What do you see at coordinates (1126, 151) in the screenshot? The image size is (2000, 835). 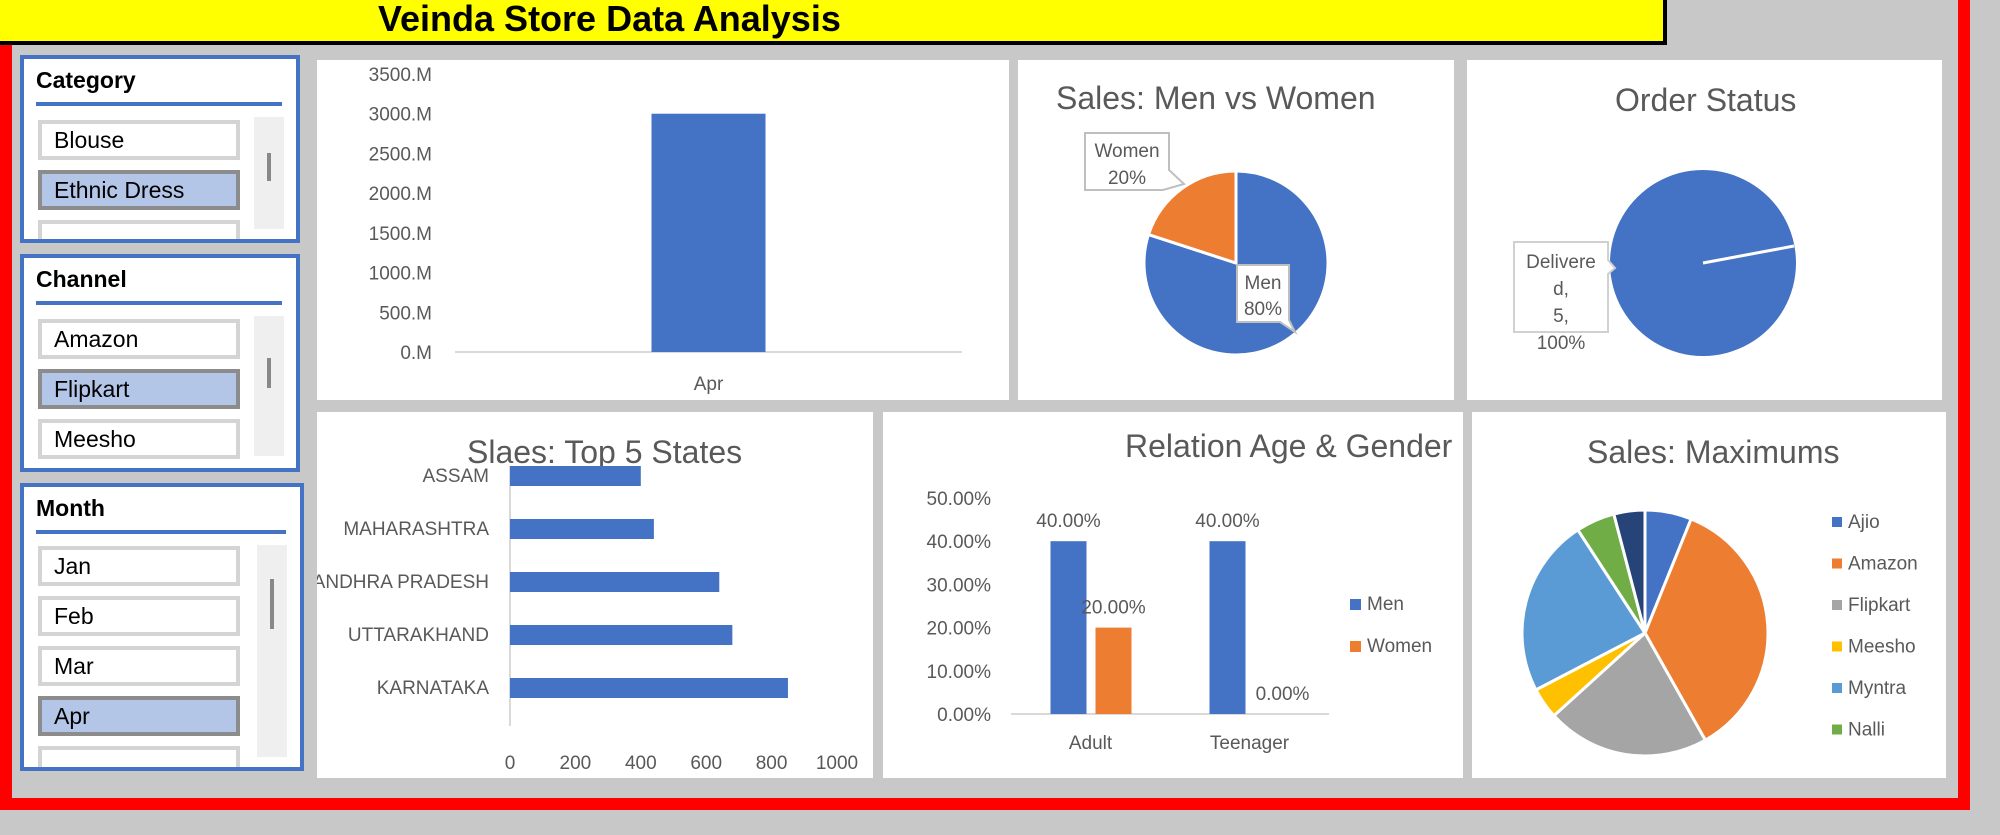 I see `data-label: Women` at bounding box center [1126, 151].